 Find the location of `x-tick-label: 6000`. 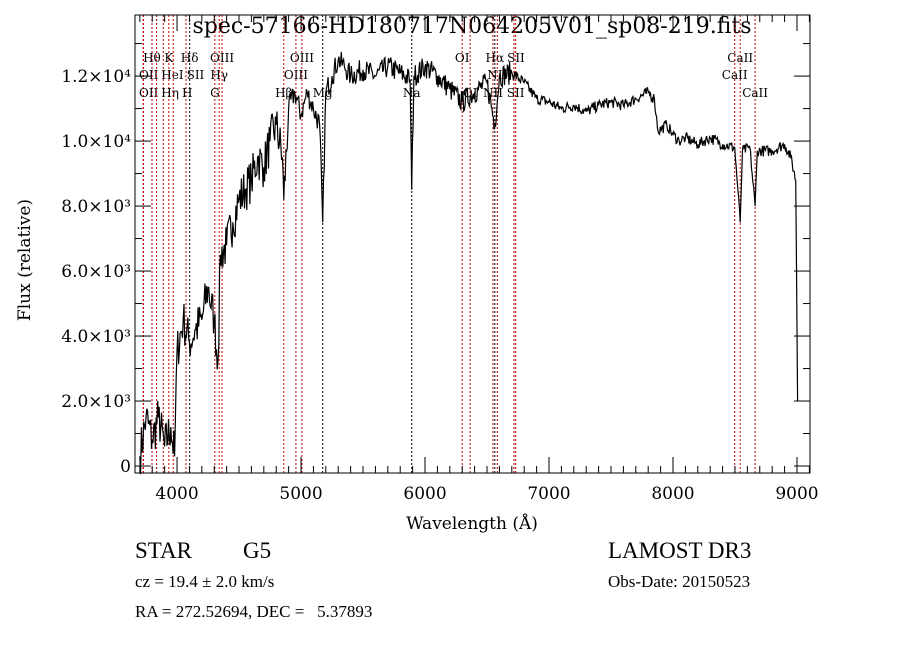

x-tick-label: 6000 is located at coordinates (424, 494).